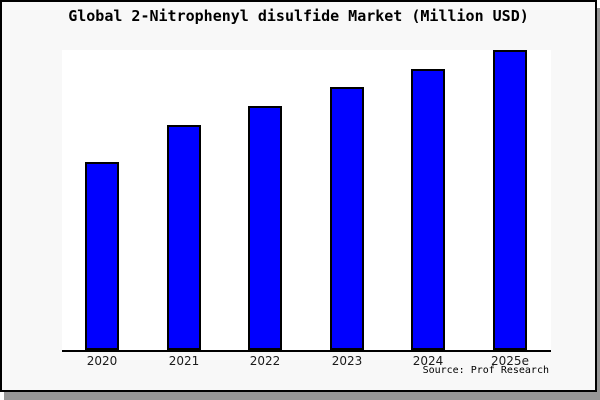 The height and width of the screenshot is (400, 600). Describe the element at coordinates (102, 361) in the screenshot. I see `x-tick-label-2020: 2020` at that location.